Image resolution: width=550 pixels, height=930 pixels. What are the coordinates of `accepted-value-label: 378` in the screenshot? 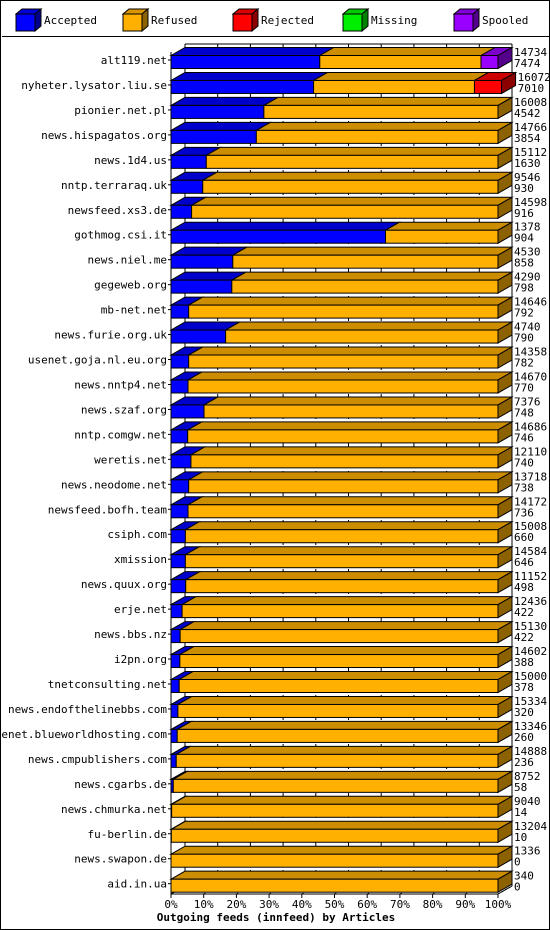 It's located at (524, 687).